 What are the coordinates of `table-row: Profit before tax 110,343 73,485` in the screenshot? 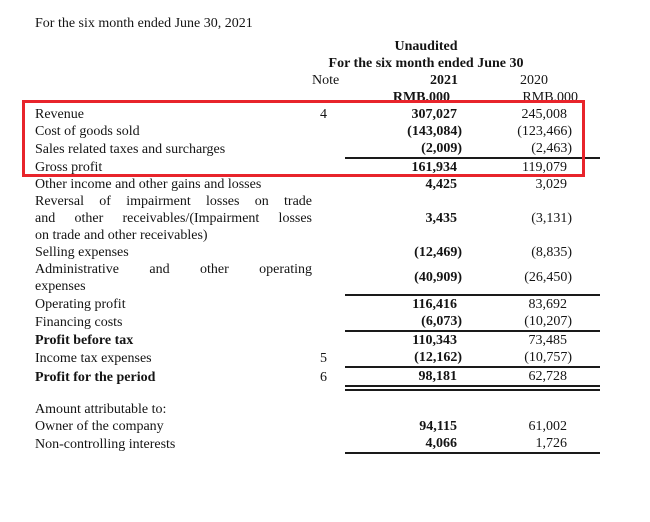 It's located at (317, 340).